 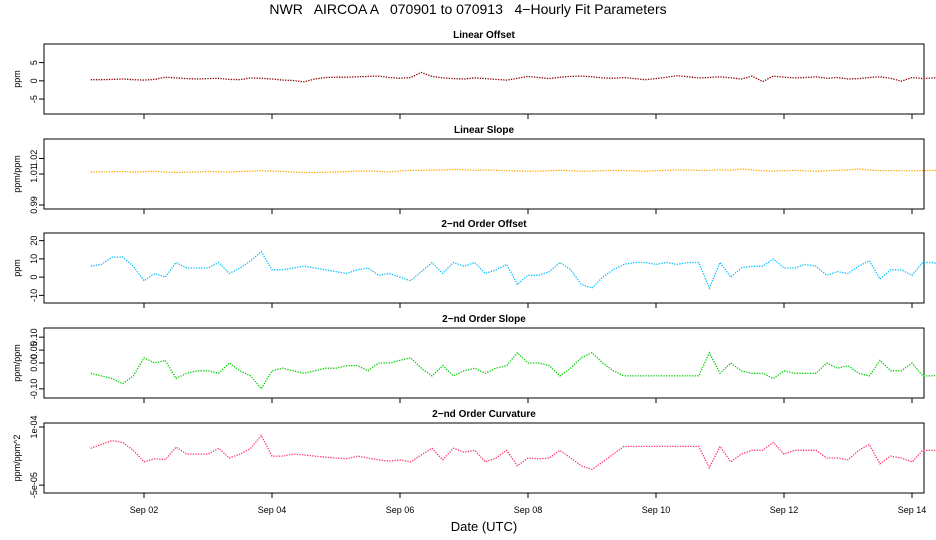 I want to click on x-tick-label: Sep 14, so click(x=912, y=510).